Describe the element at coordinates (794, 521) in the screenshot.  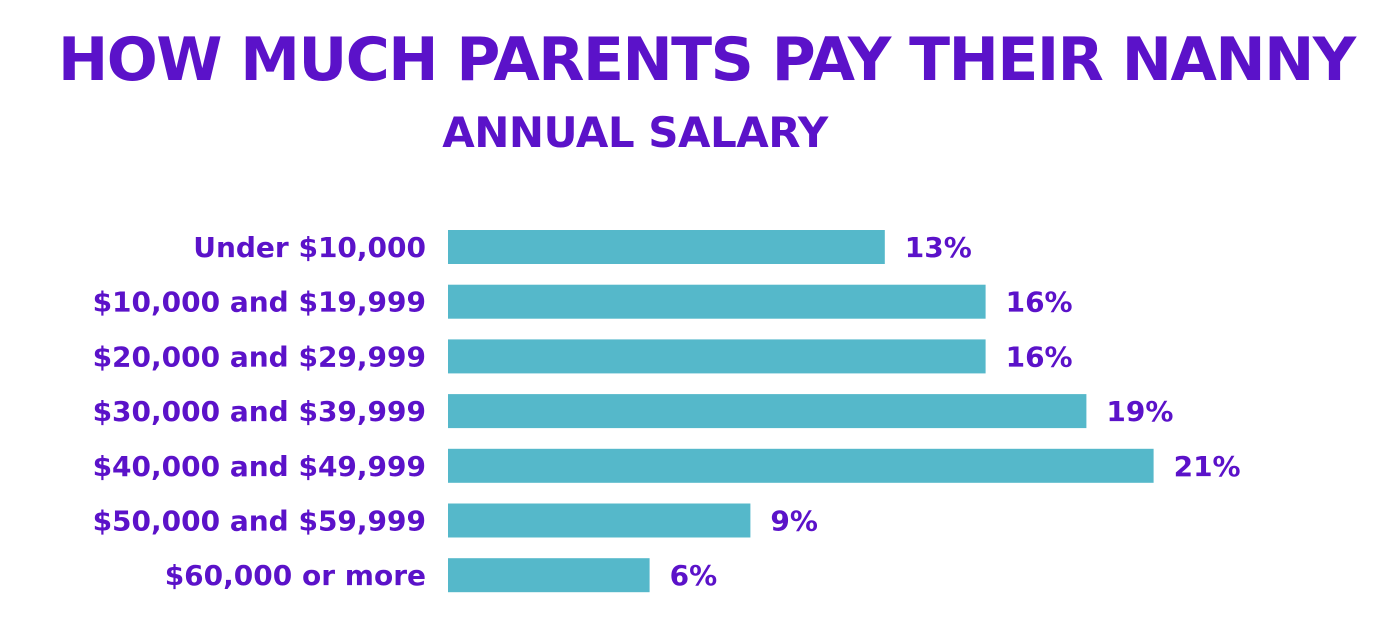
I see `value-label: 9%` at that location.